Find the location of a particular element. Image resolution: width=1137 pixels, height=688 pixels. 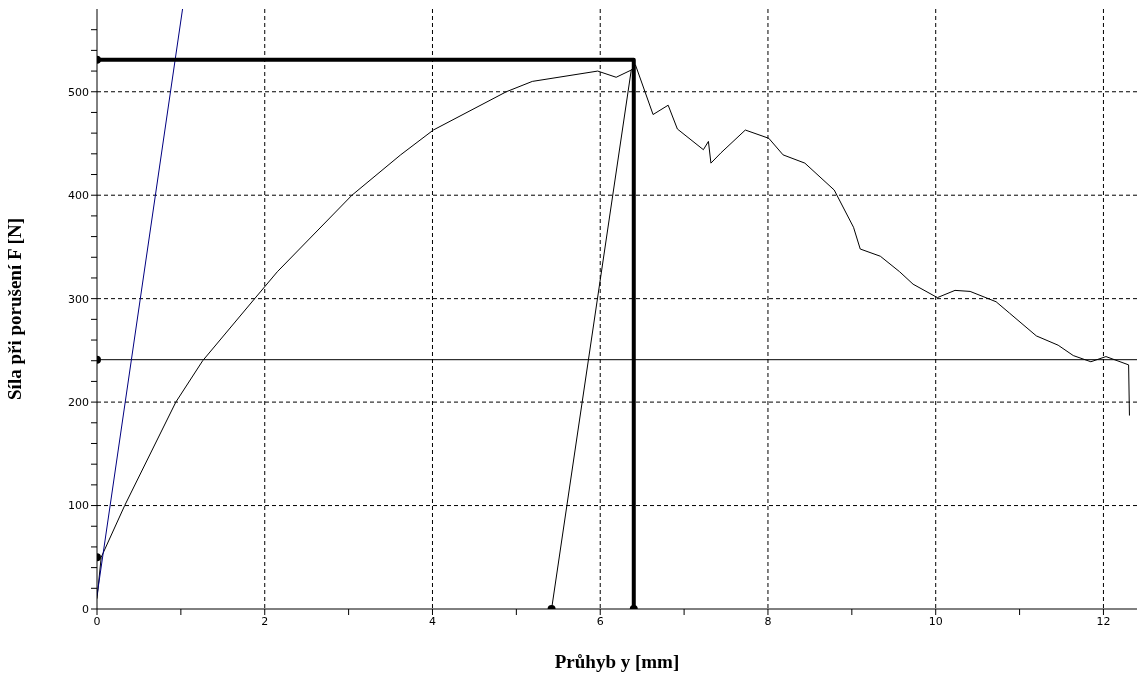

x-tick-label: 8 is located at coordinates (768, 621).